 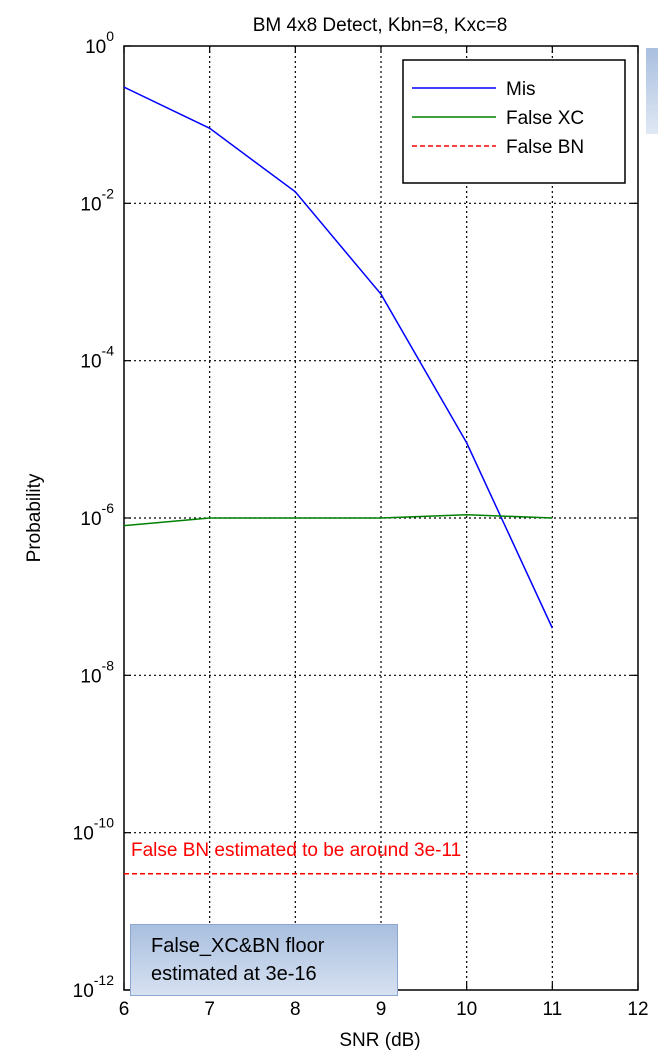 I want to click on y-tick-label: 10⁻², so click(x=97, y=200).